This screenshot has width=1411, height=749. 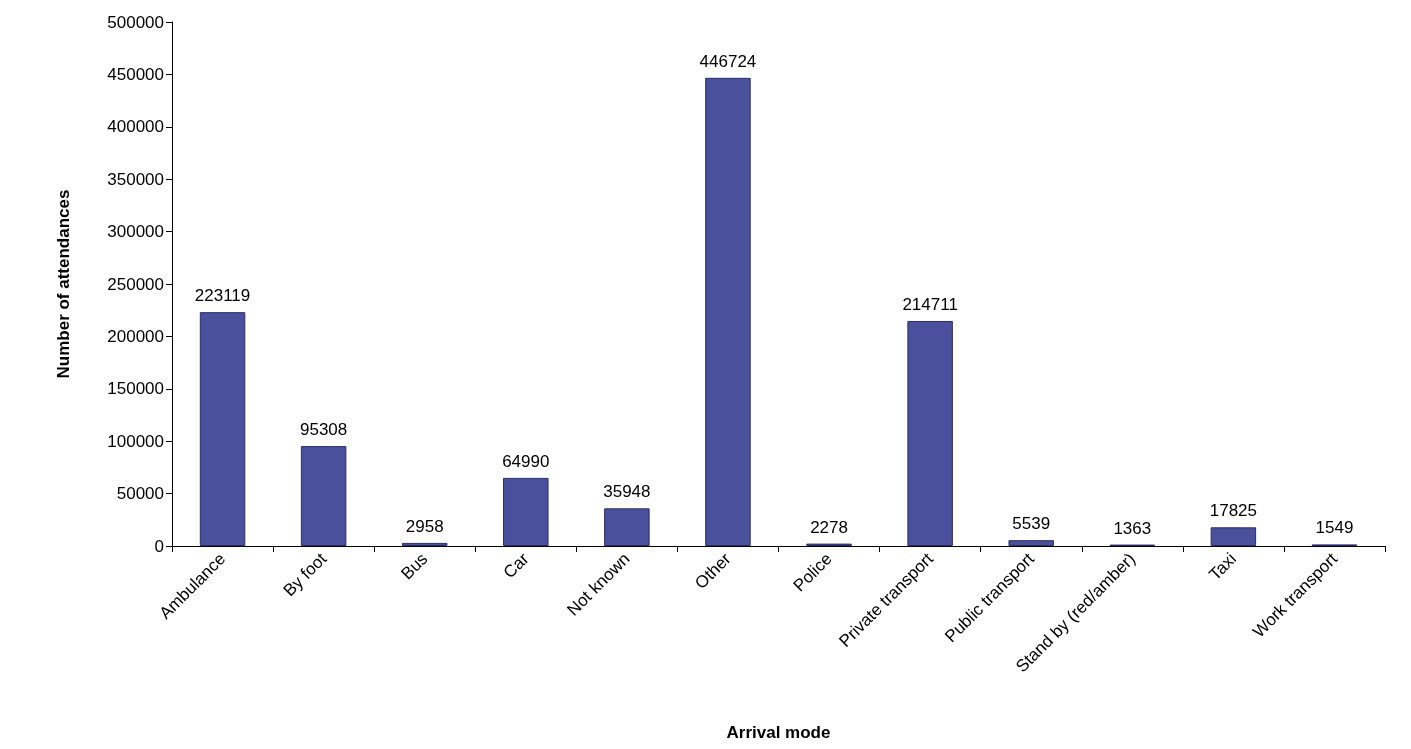 I want to click on y-tick-label: 500000, so click(x=135, y=22).